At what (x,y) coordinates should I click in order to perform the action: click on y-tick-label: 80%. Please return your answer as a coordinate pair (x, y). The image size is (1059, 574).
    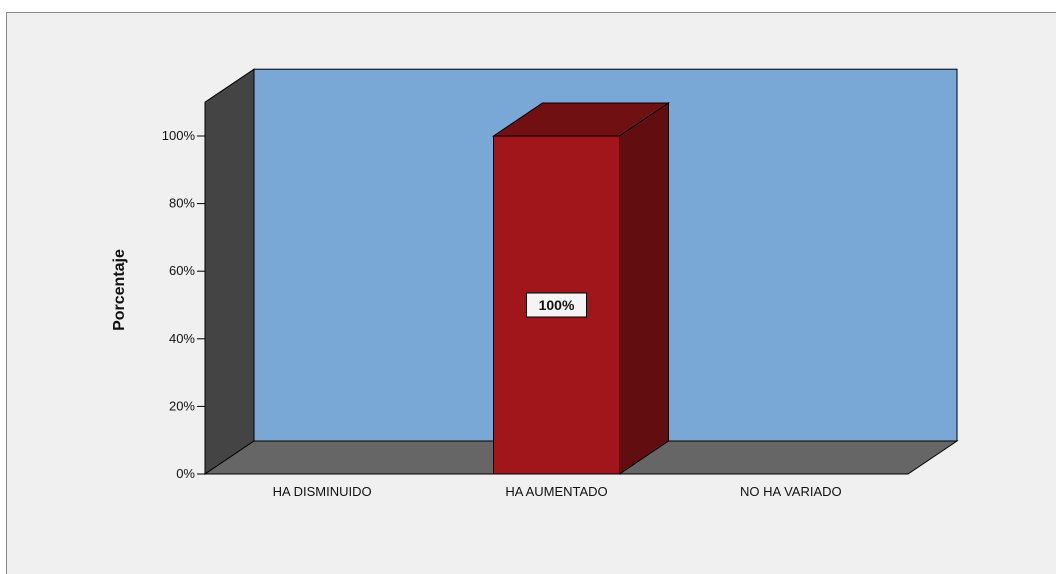
    Looking at the image, I should click on (182, 203).